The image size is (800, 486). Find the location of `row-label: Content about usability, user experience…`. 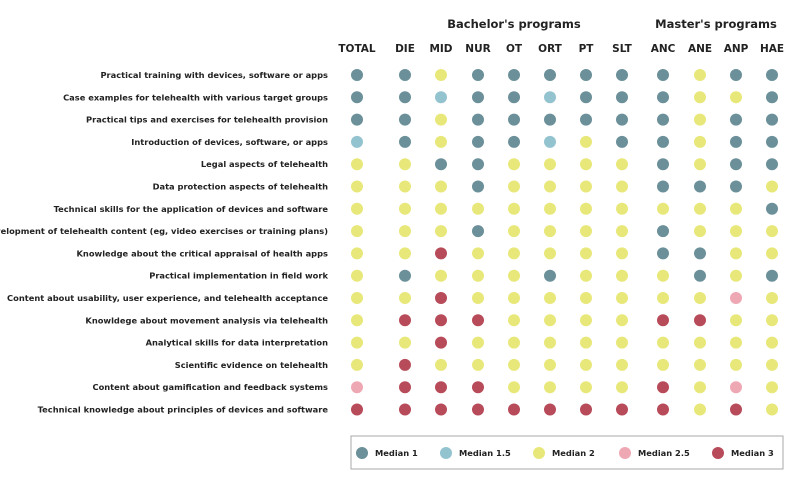

row-label: Content about usability, user experience… is located at coordinates (167, 298).